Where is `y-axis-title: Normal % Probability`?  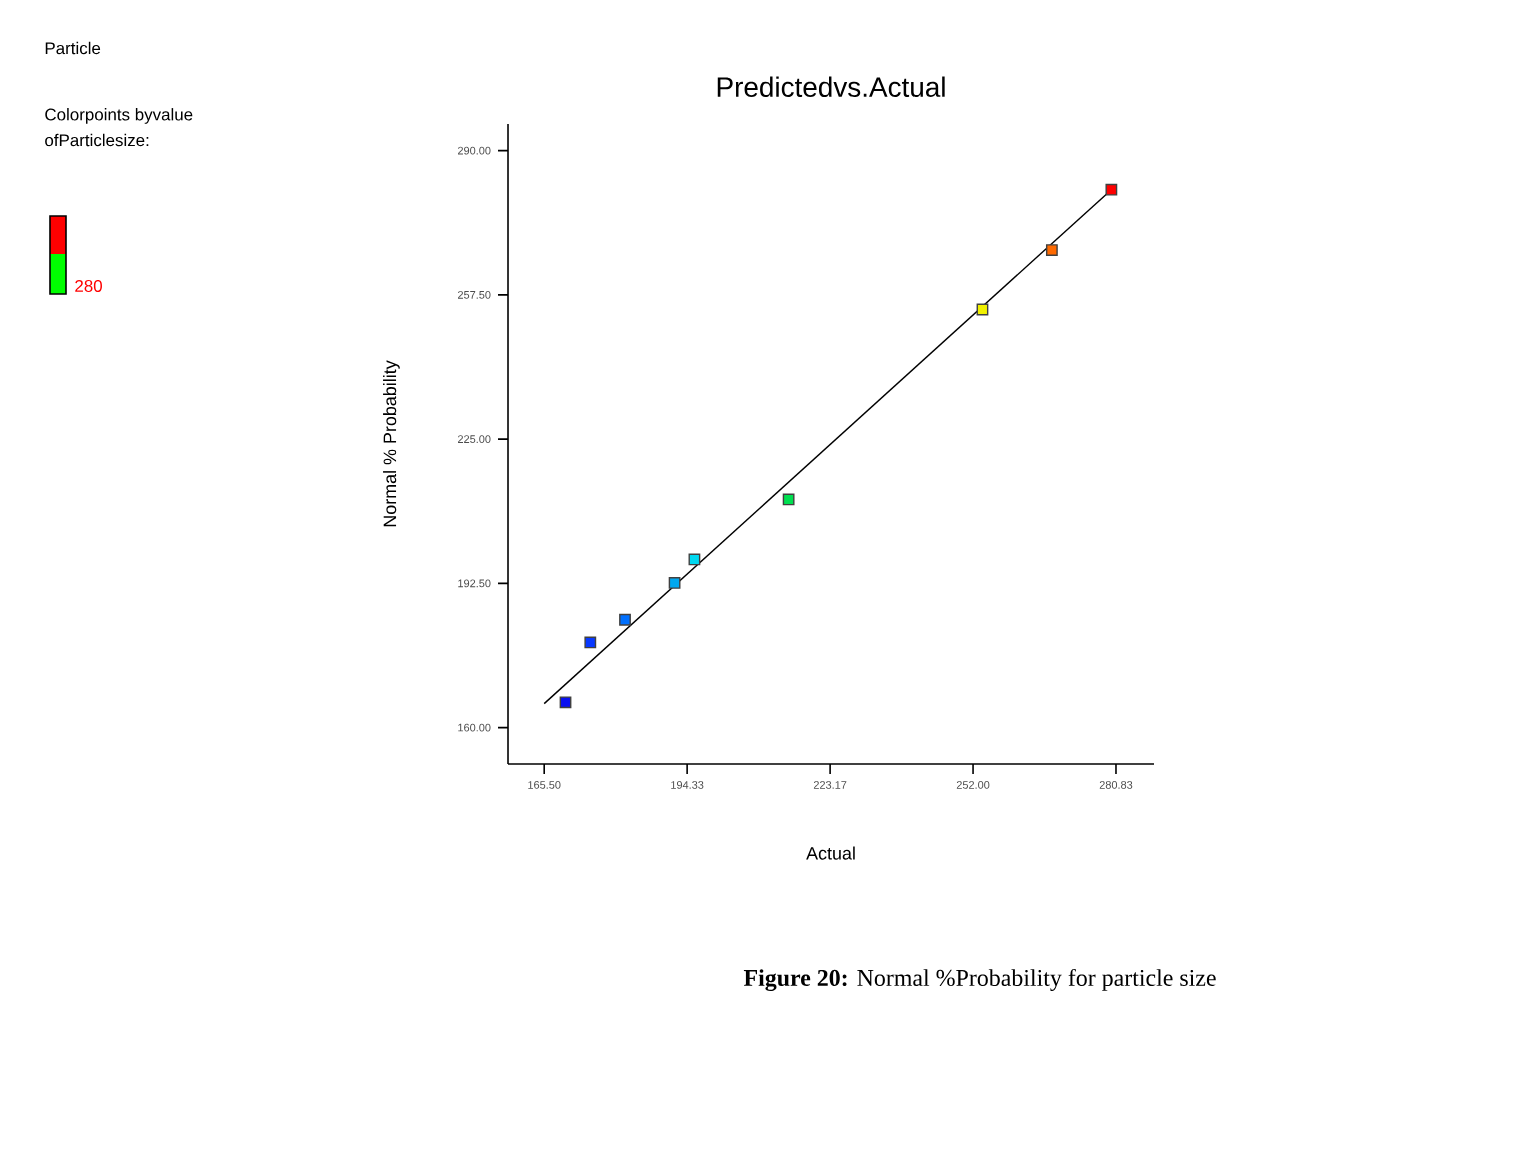
y-axis-title: Normal % Probability is located at coordinates (391, 443).